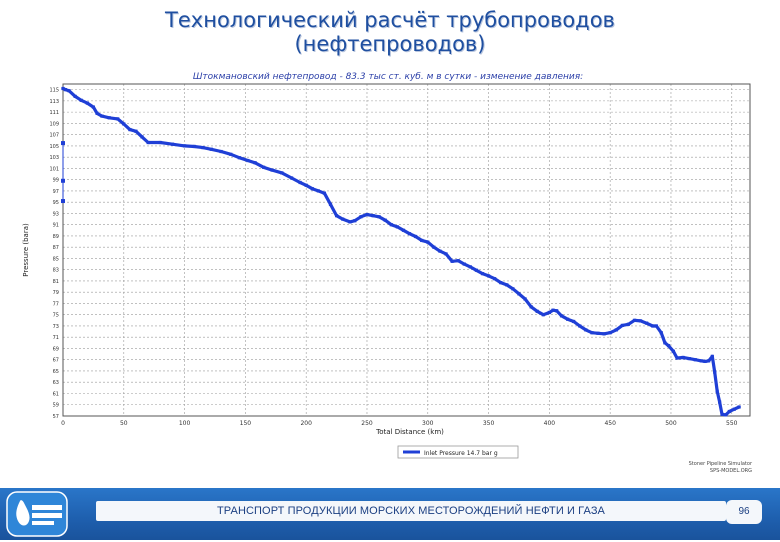 Image resolution: width=780 pixels, height=542 pixels. What do you see at coordinates (54, 136) in the screenshot?
I see `y-tick-label: 107` at bounding box center [54, 136].